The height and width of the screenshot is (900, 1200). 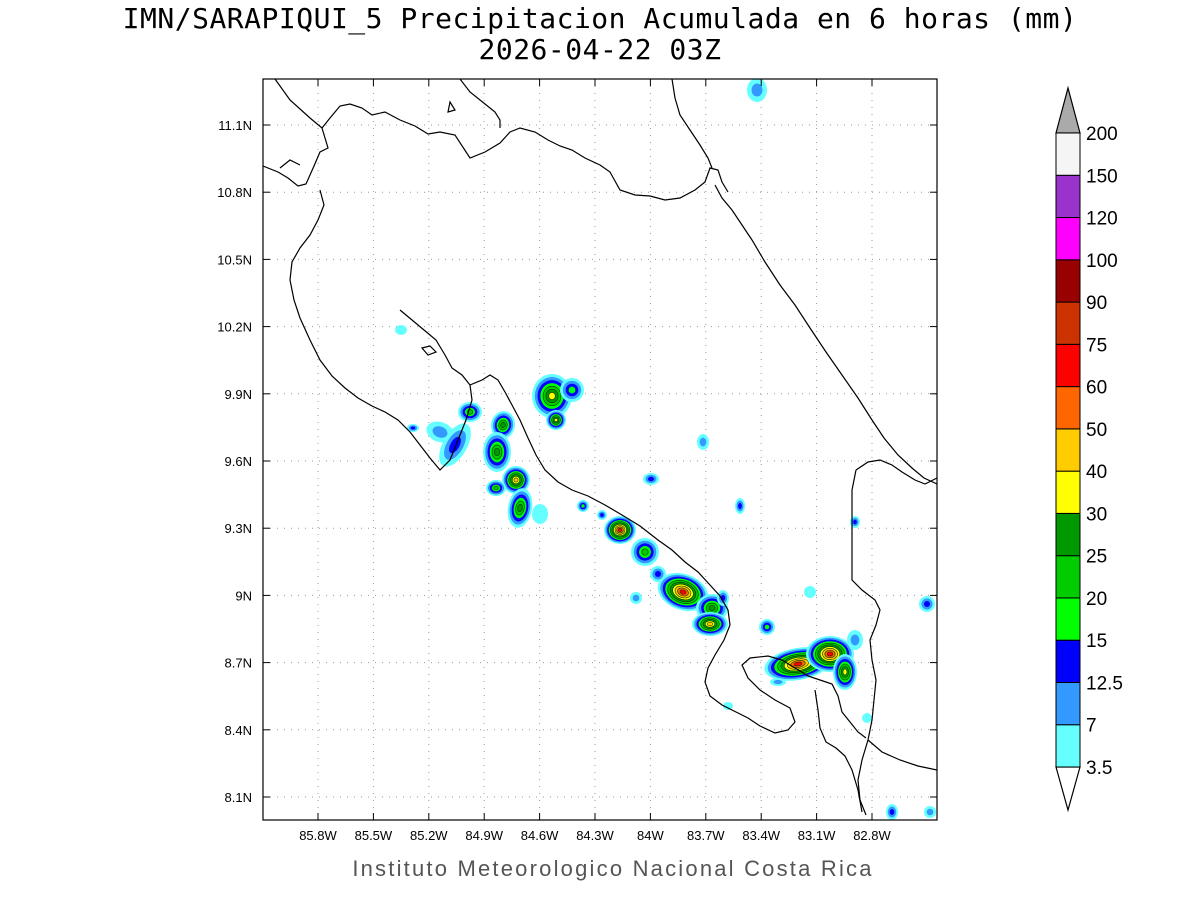 What do you see at coordinates (480, 103) in the screenshot?
I see `lake-nicaragua-shore` at bounding box center [480, 103].